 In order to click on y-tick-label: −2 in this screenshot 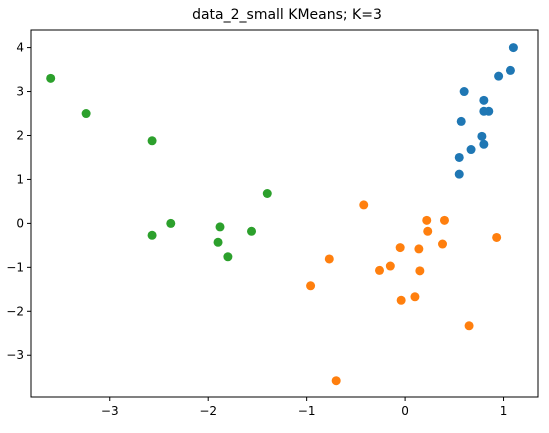, I will do `click(15, 311)`.